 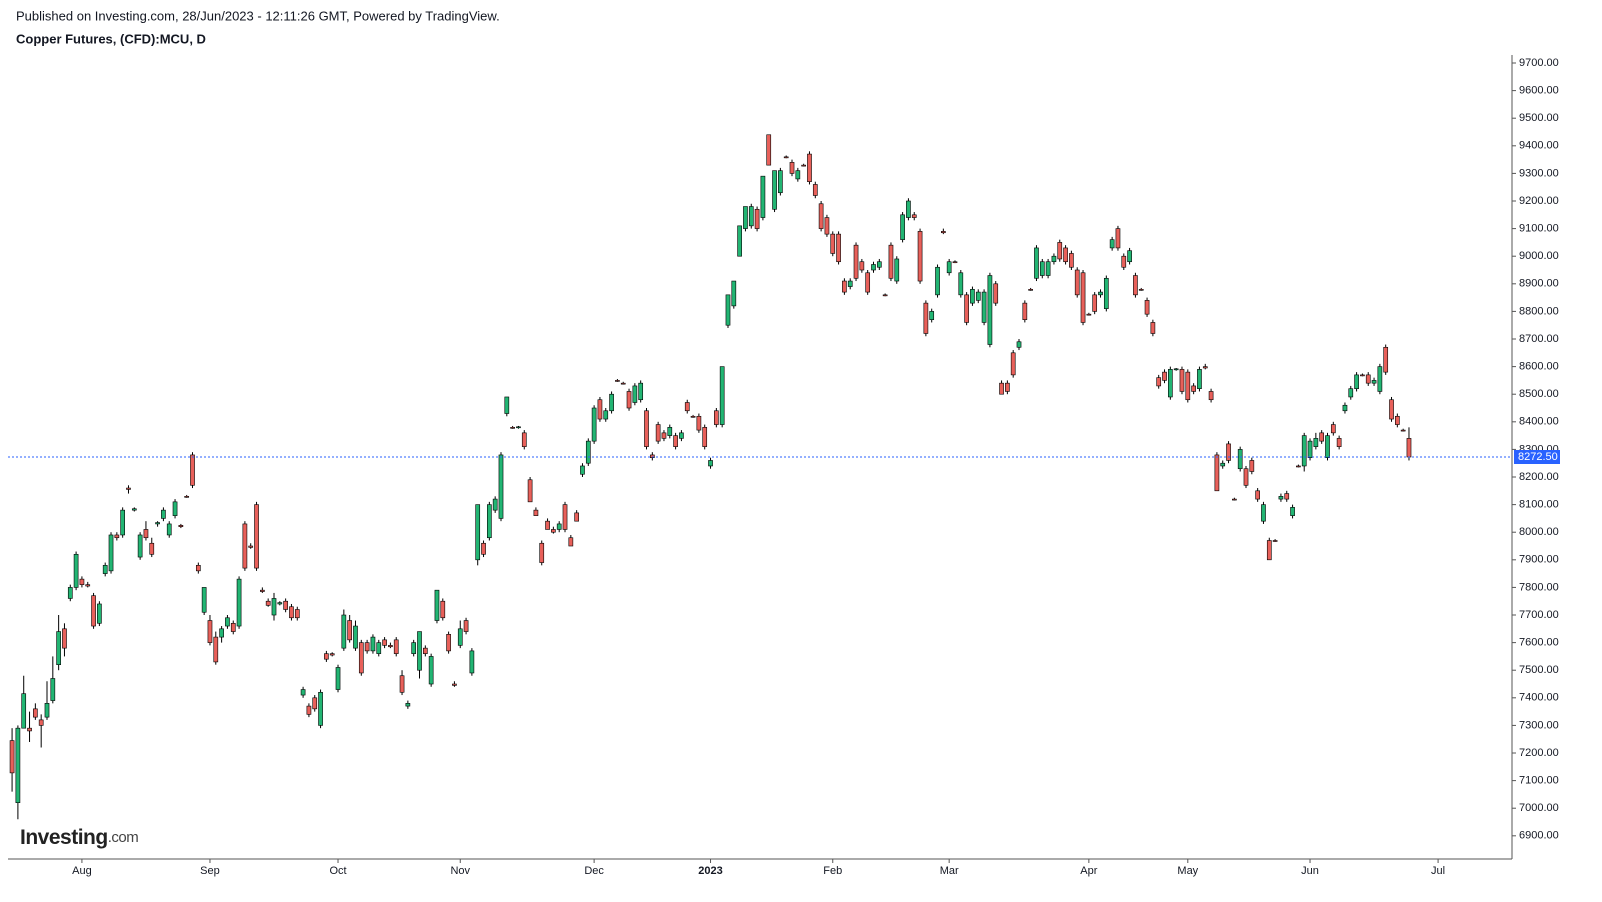 What do you see at coordinates (1539, 643) in the screenshot?
I see `y-tick-label: 7600.00` at bounding box center [1539, 643].